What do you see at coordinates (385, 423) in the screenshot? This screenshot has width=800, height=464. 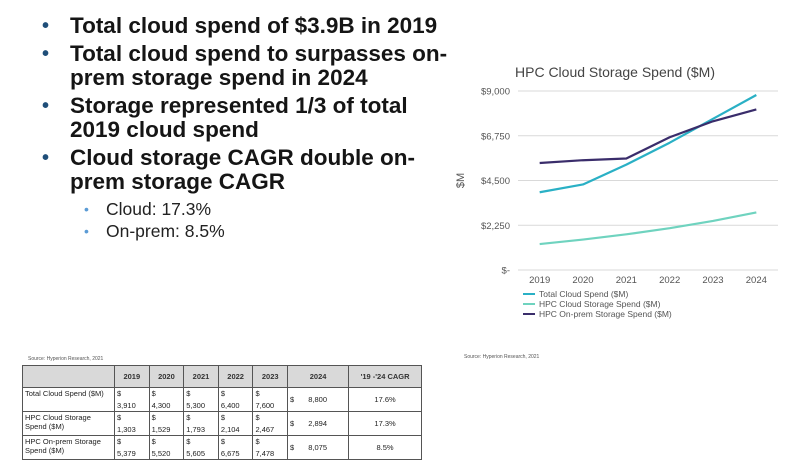 I see `table-cell-cagr: 17.3%` at bounding box center [385, 423].